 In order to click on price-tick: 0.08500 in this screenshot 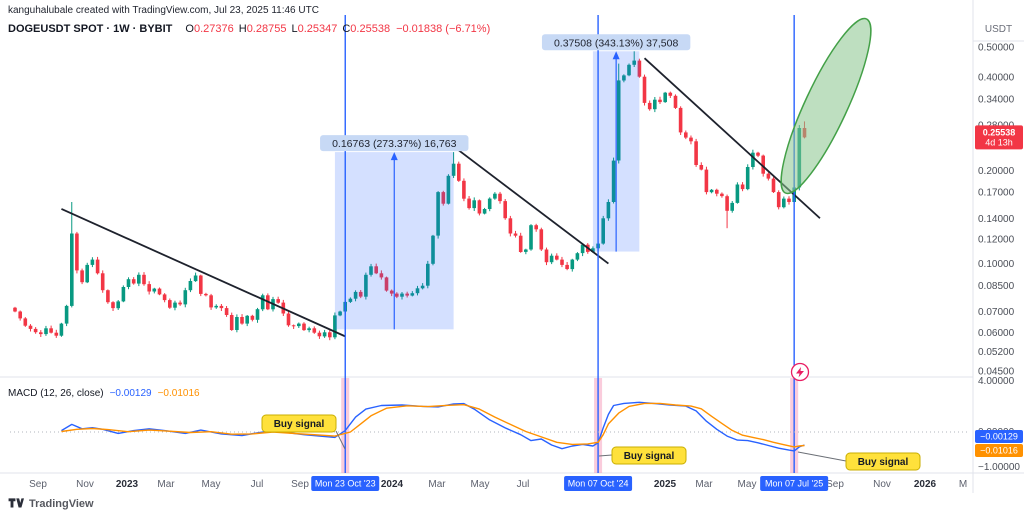, I will do `click(996, 286)`.